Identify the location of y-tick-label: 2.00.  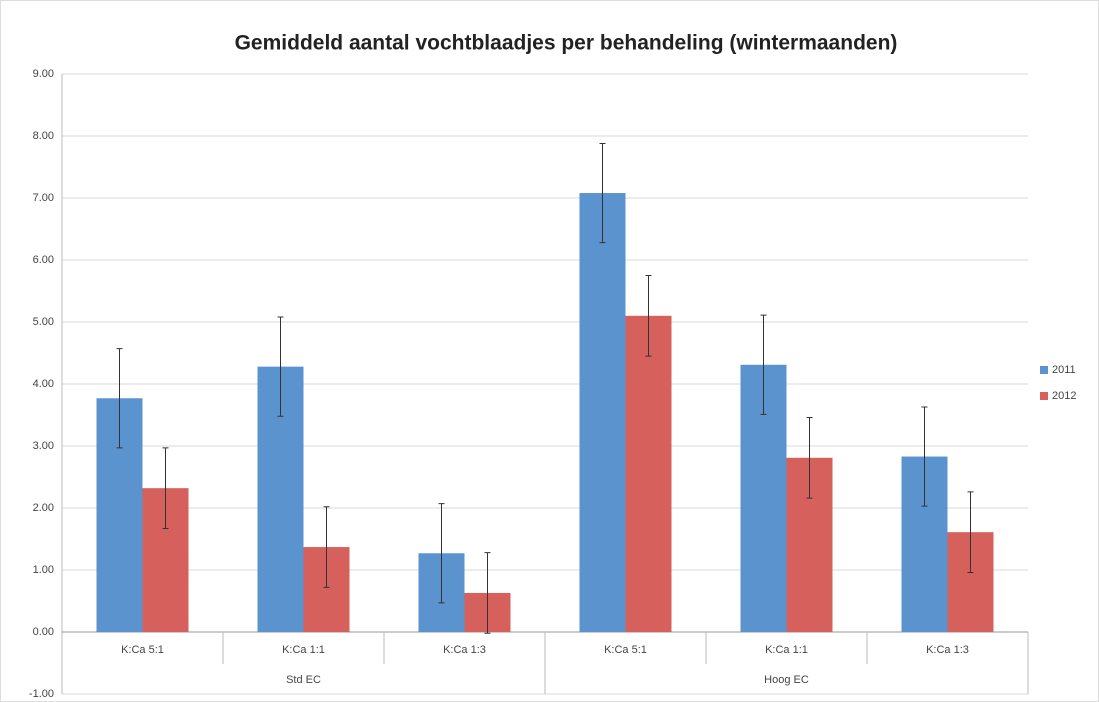
(43, 508).